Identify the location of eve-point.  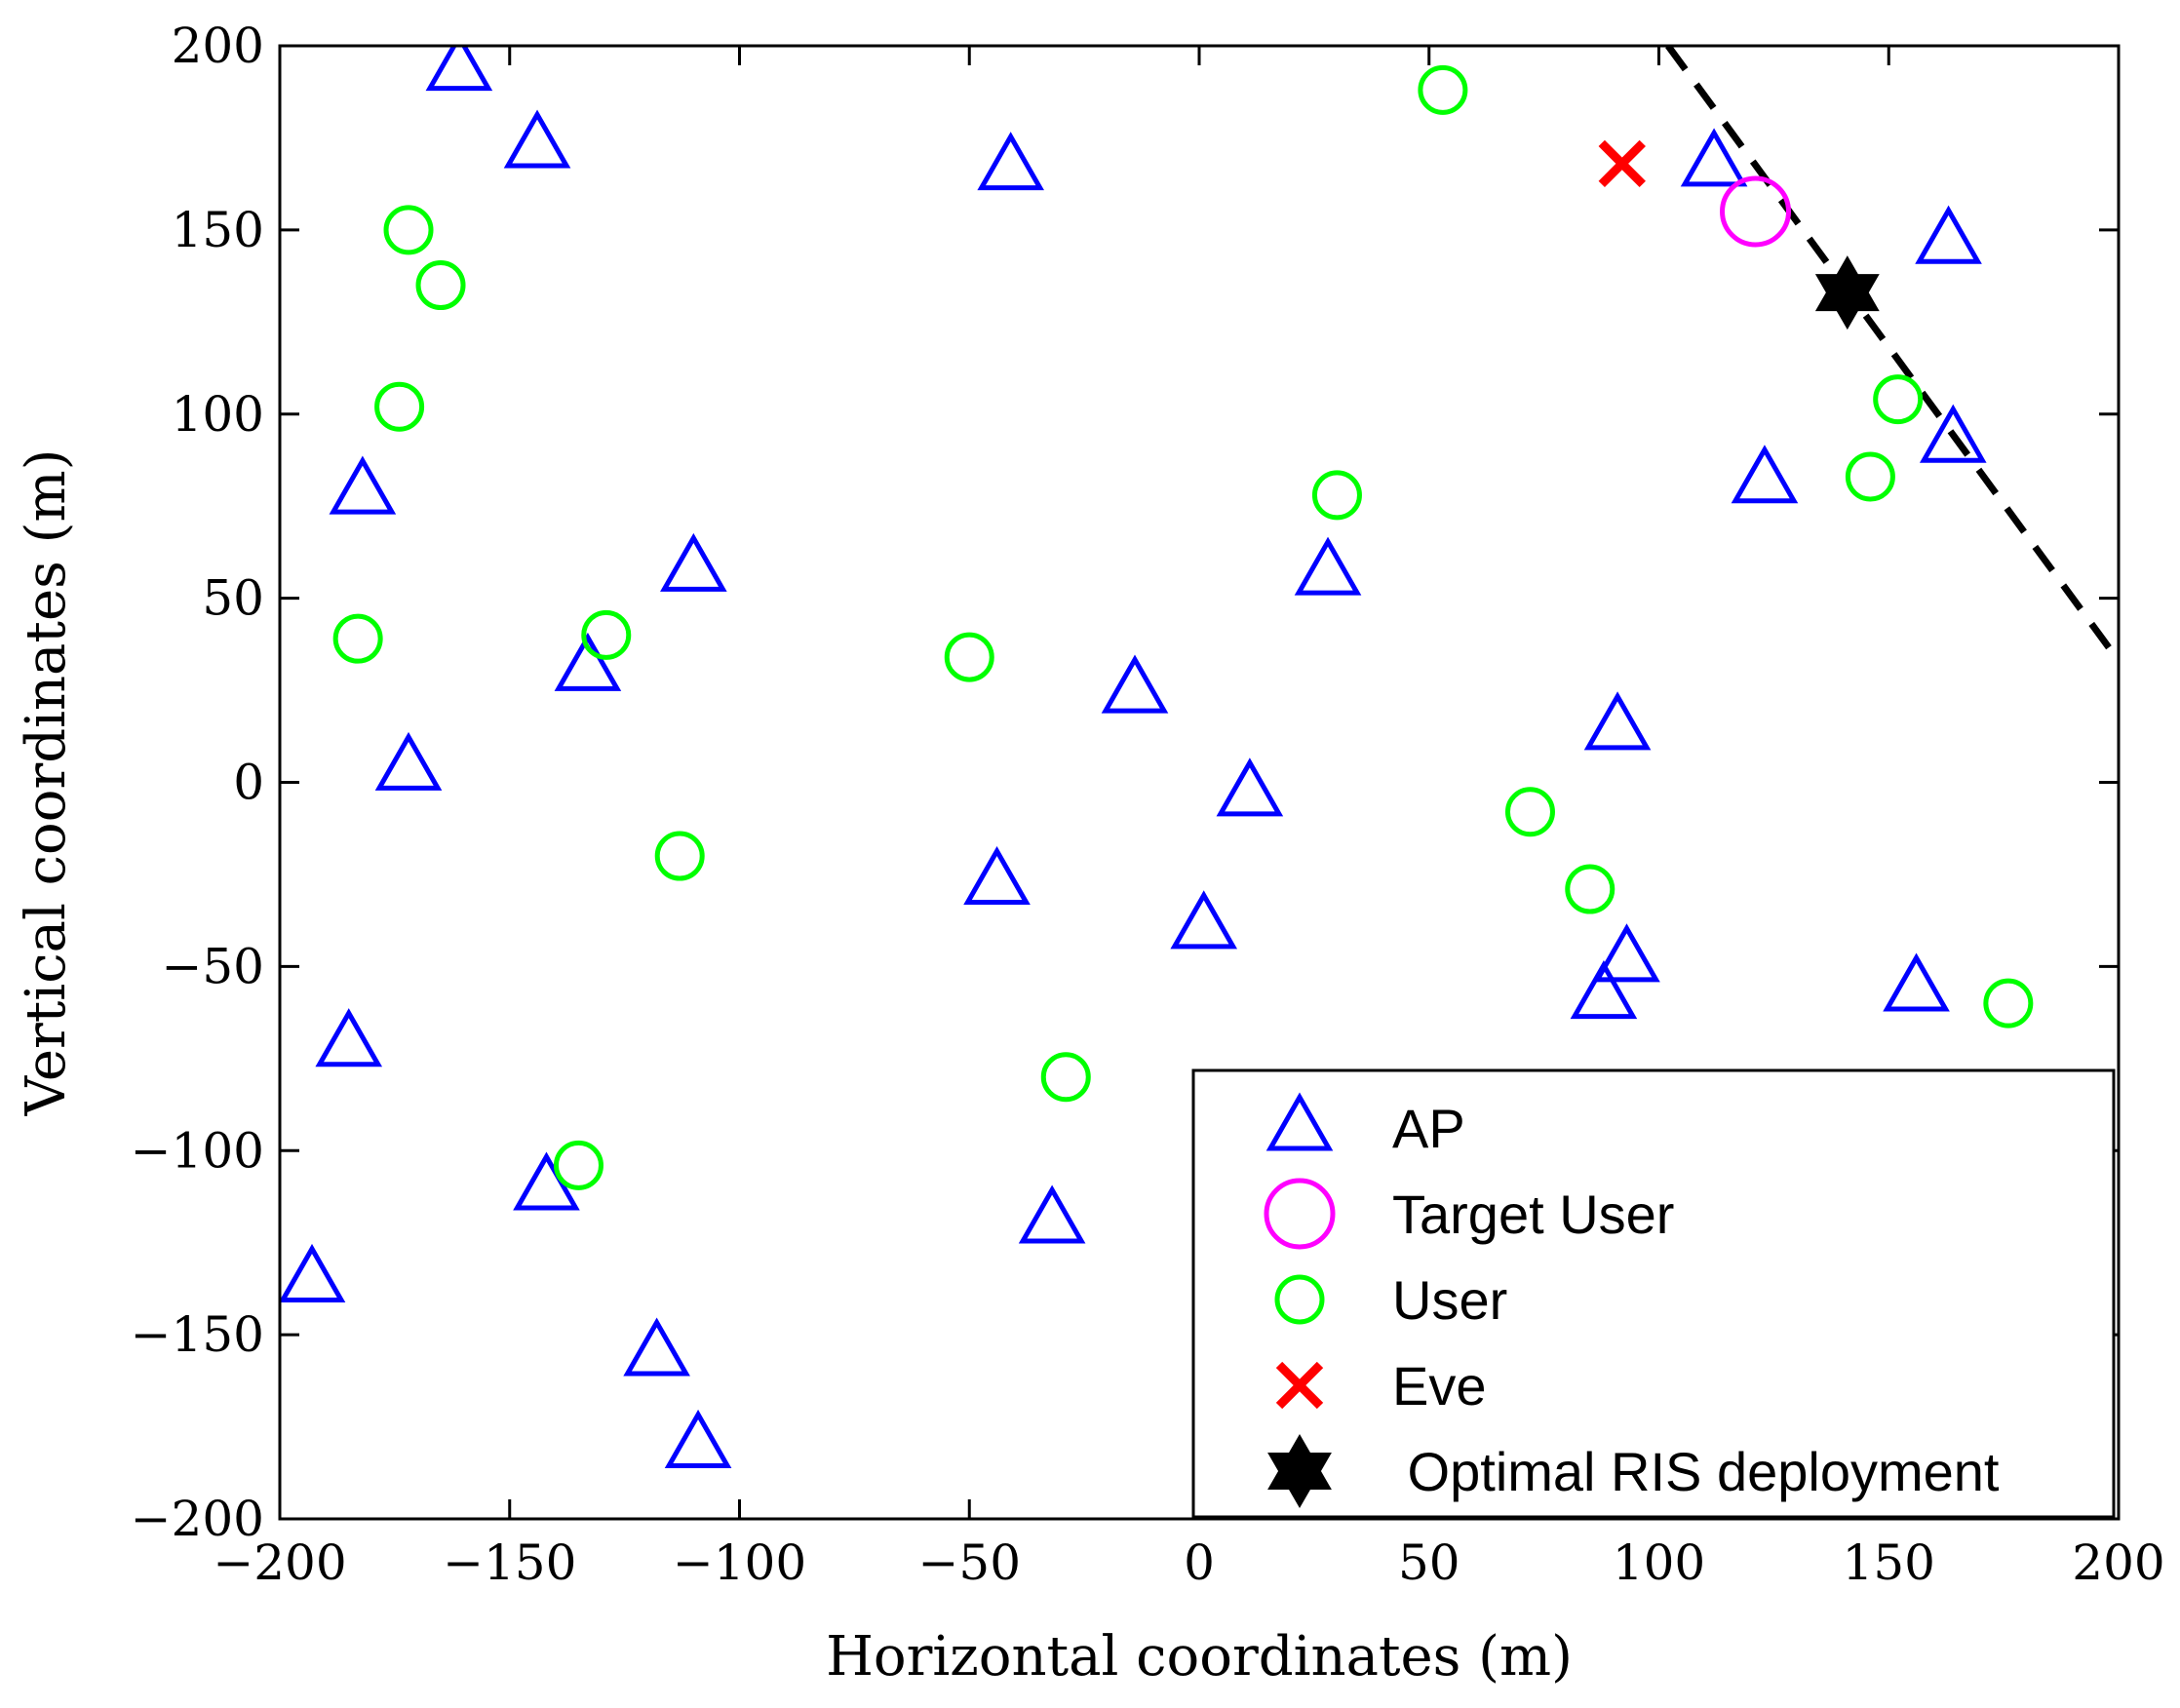
(1622, 163).